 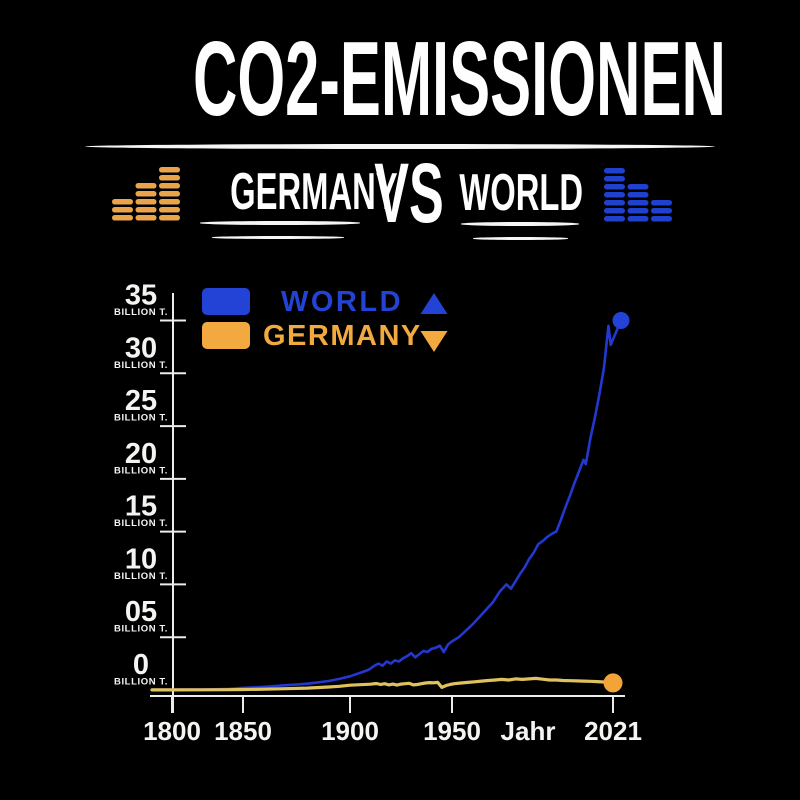 I want to click on subtitle-vs: VS, so click(x=409, y=193).